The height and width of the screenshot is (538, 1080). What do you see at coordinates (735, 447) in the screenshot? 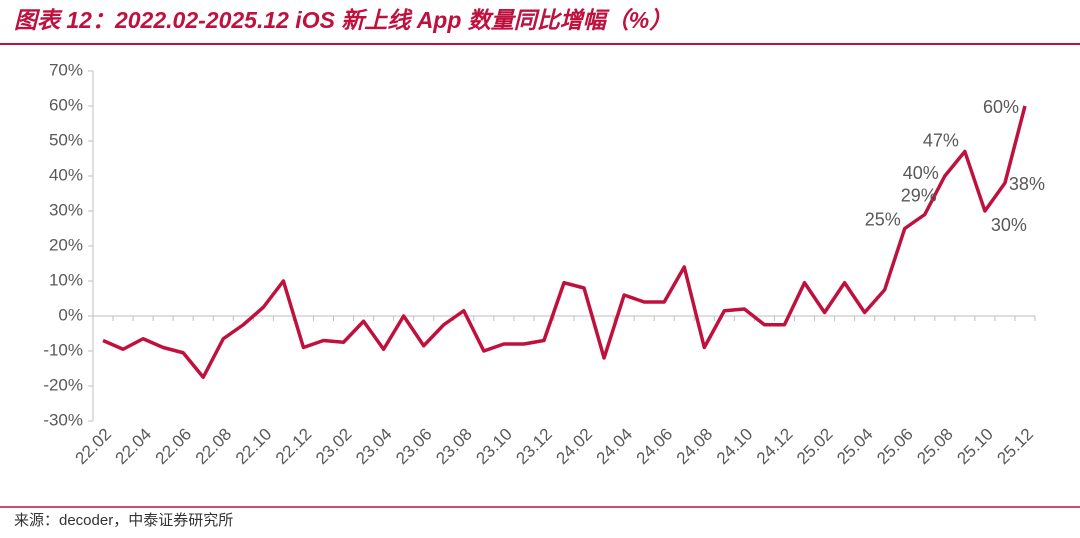
I see `x-tick-label: 24.10` at bounding box center [735, 447].